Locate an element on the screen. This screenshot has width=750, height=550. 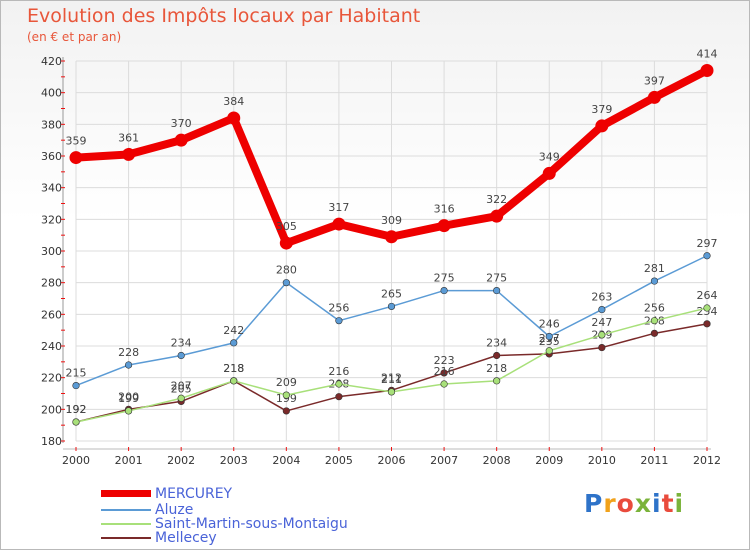
legend-item-mellecey: Mellecey is located at coordinates (159, 537).